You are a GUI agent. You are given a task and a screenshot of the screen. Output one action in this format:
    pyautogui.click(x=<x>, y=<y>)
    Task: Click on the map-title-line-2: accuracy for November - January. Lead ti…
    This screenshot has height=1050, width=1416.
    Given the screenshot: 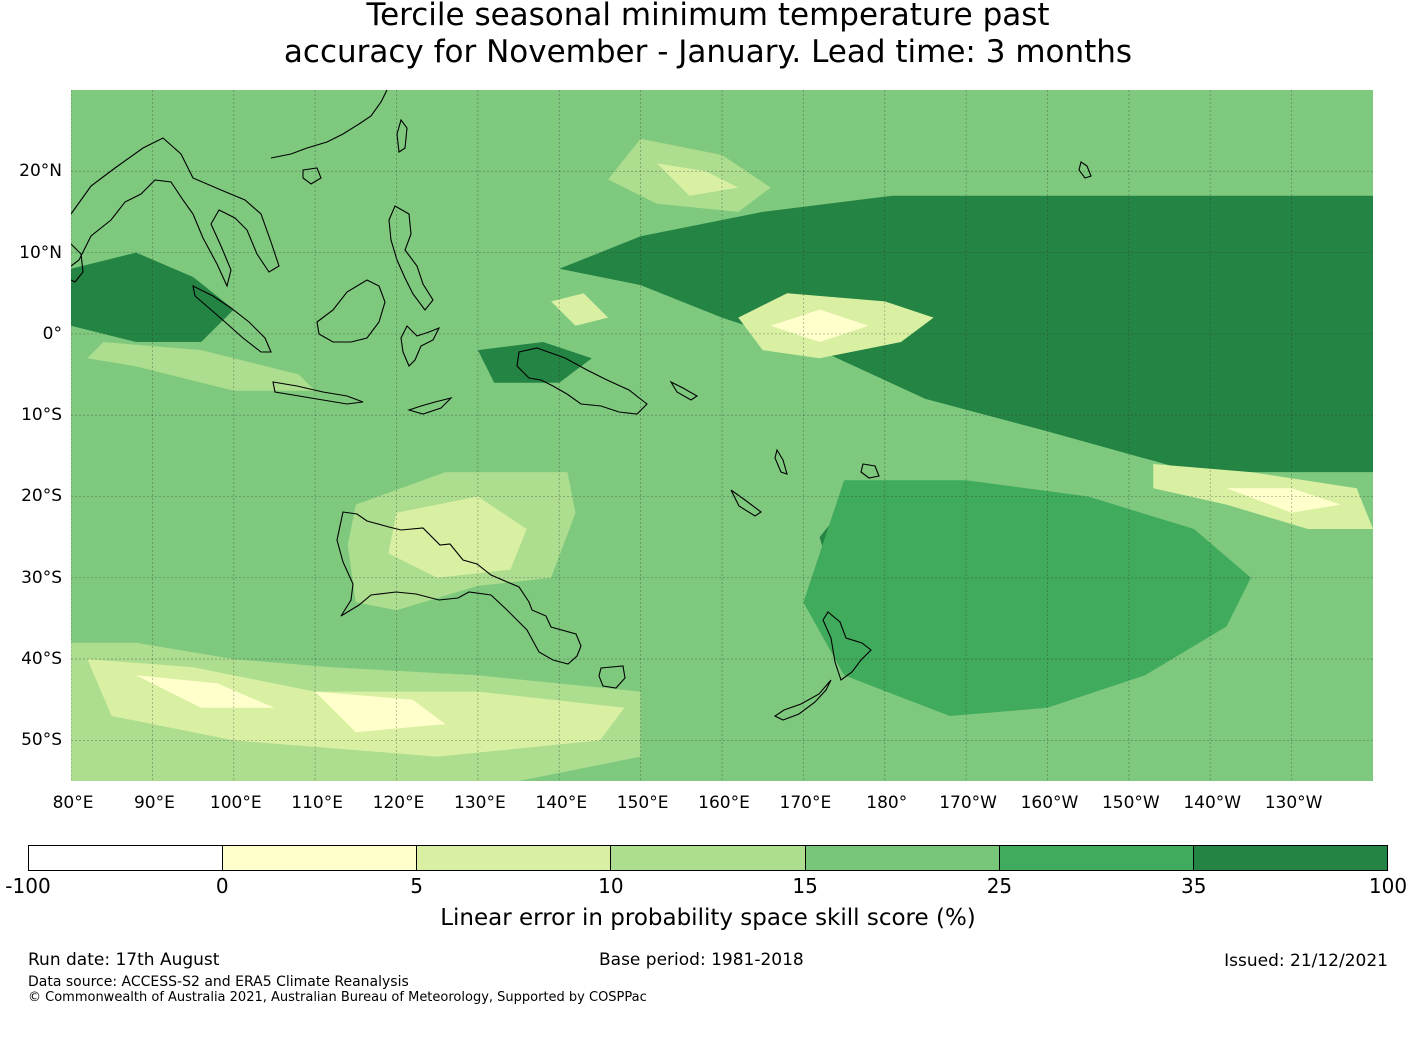 What is the action you would take?
    pyautogui.click(x=708, y=52)
    